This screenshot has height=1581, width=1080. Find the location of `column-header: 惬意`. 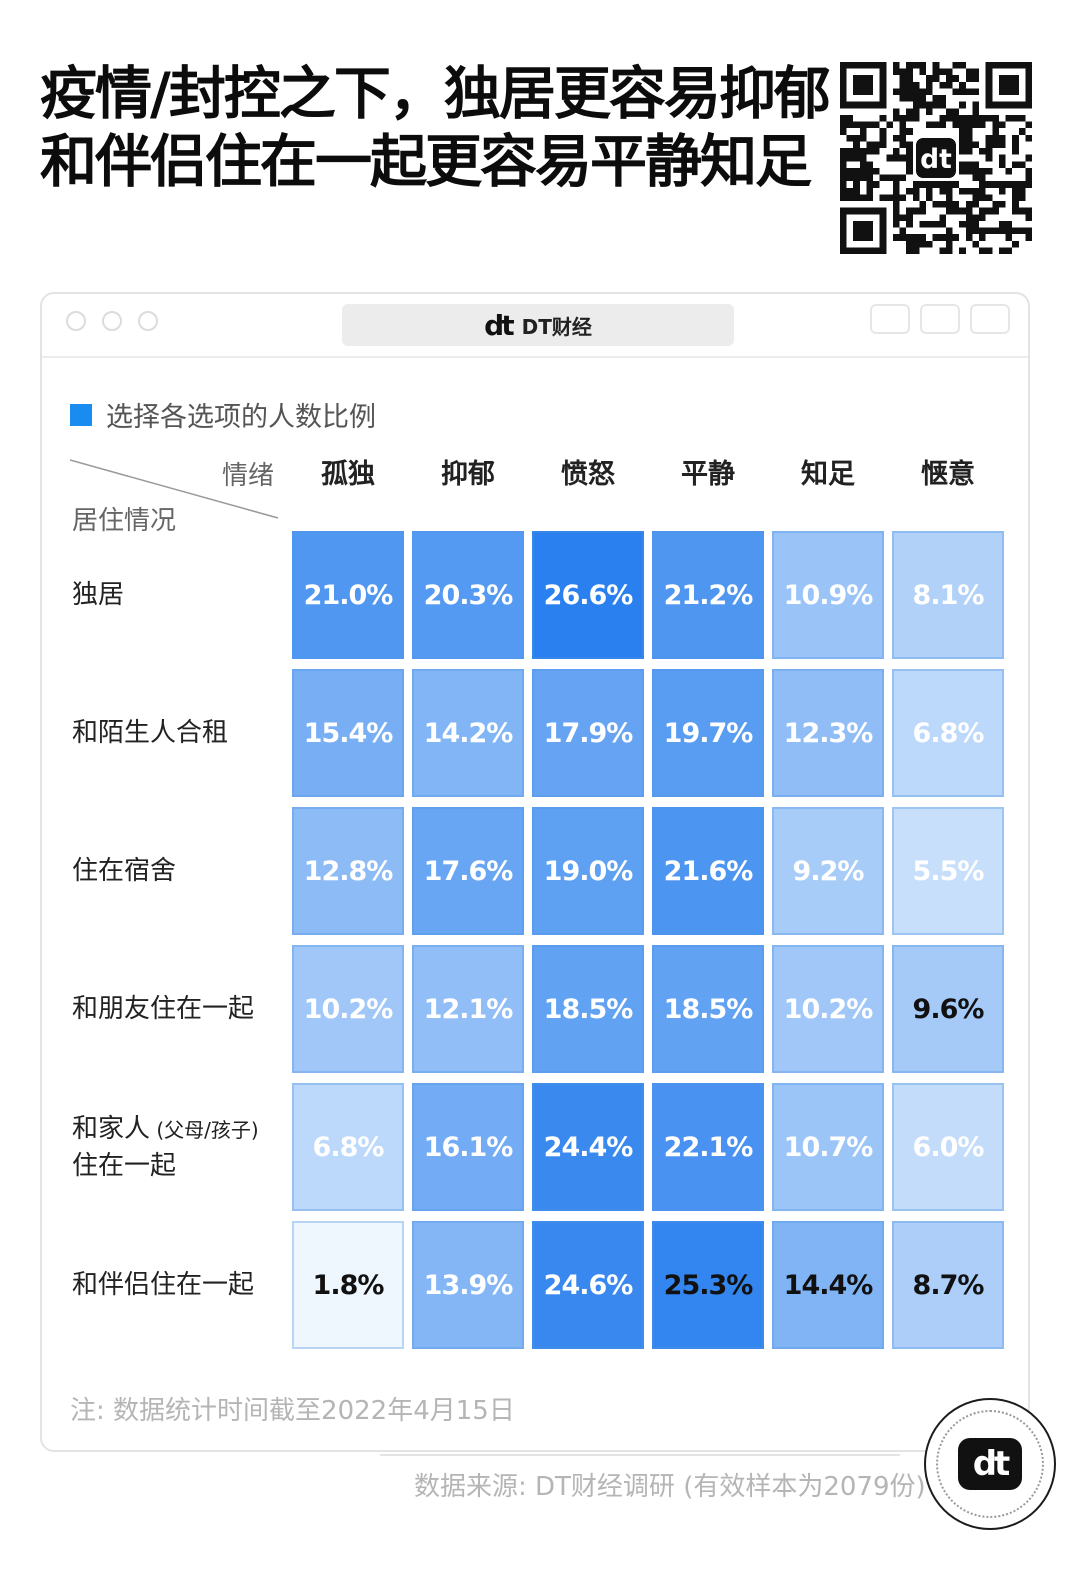

column-header: 惬意 is located at coordinates (948, 474).